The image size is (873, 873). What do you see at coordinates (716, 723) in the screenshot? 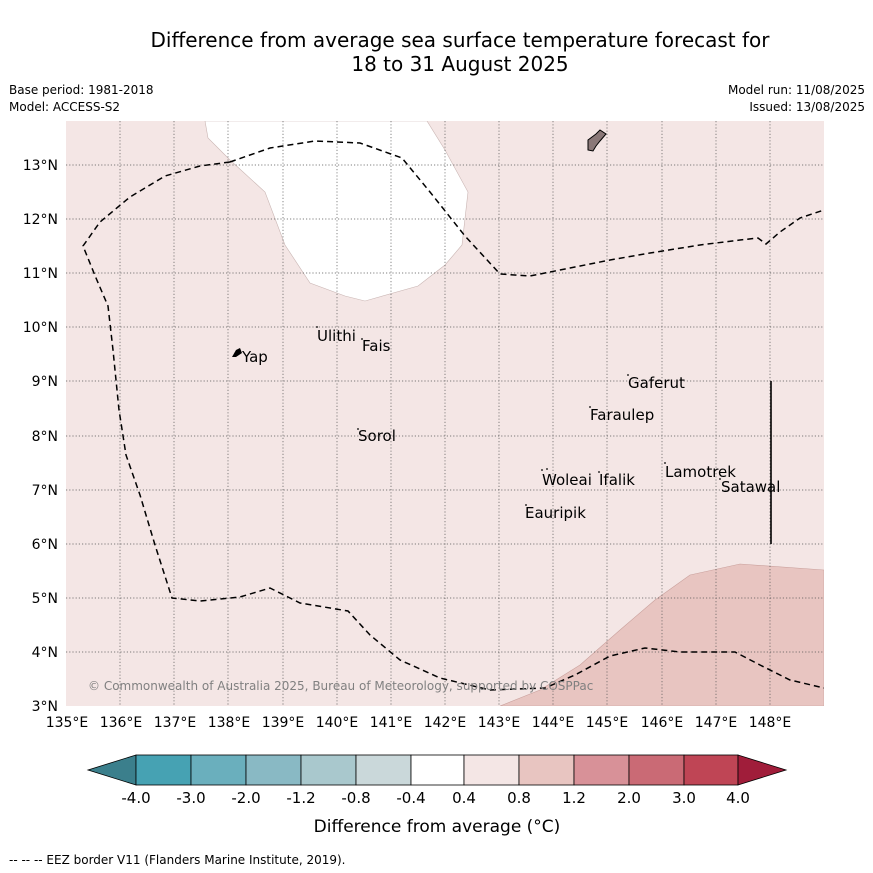
I see `lon-label: 147°E` at bounding box center [716, 723].